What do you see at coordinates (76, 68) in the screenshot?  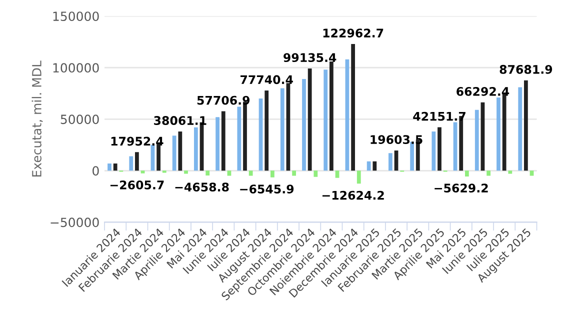 I see `y-tick-label: 100000` at bounding box center [76, 68].